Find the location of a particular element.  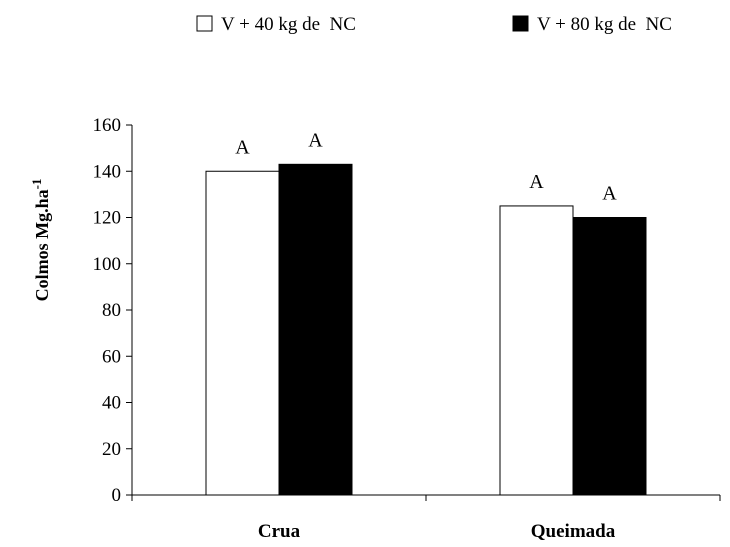

data-labels: A A A A is located at coordinates (426, 166).